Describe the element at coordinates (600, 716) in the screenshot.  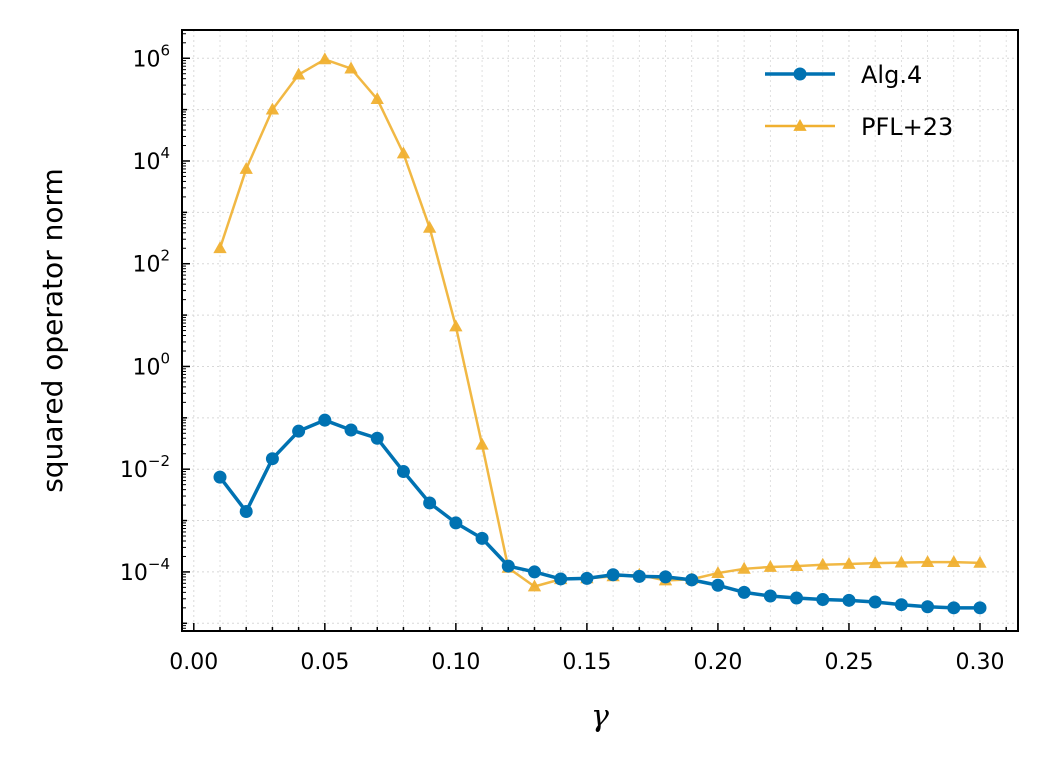
I see `x-axis-label: γ` at that location.